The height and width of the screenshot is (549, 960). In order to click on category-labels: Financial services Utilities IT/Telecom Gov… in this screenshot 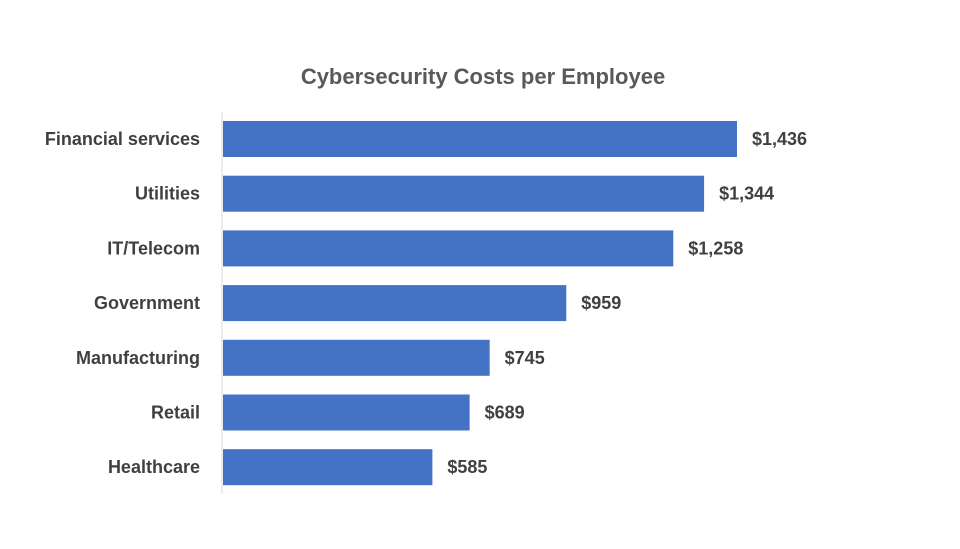, I will do `click(122, 303)`.